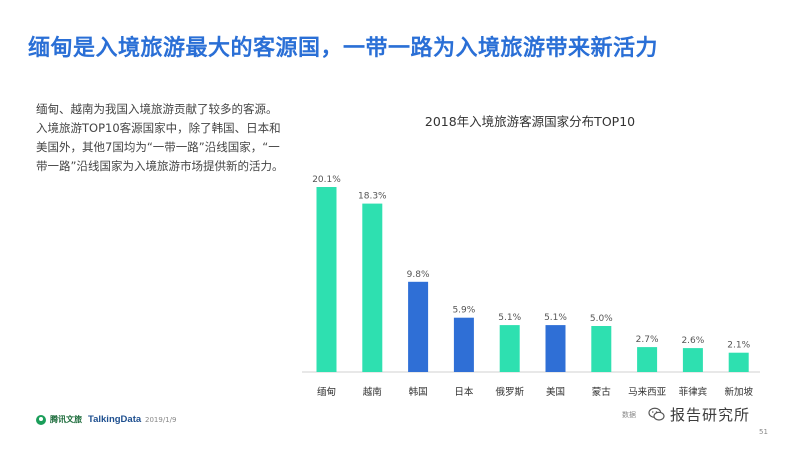 This screenshot has height=450, width=800. What do you see at coordinates (555, 318) in the screenshot?
I see `value-label-6: 5.1%` at bounding box center [555, 318].